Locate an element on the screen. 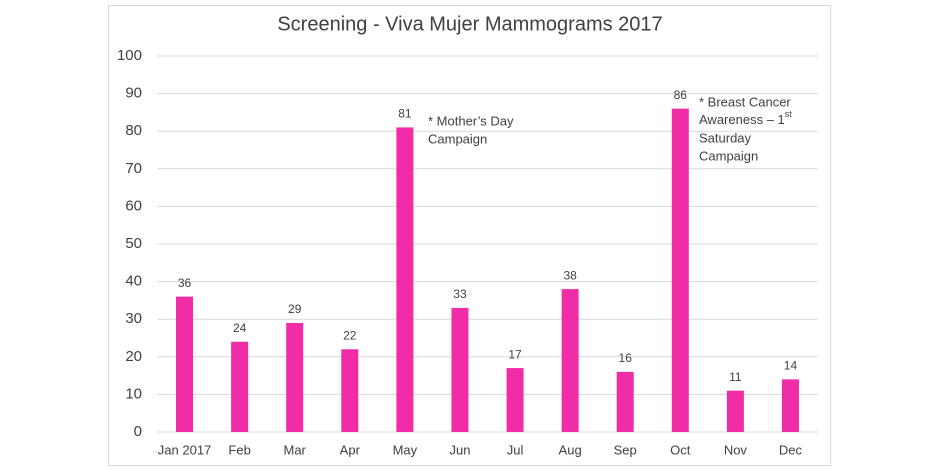 The width and height of the screenshot is (940, 470). annotation-line: * Mother’s Day is located at coordinates (471, 120).